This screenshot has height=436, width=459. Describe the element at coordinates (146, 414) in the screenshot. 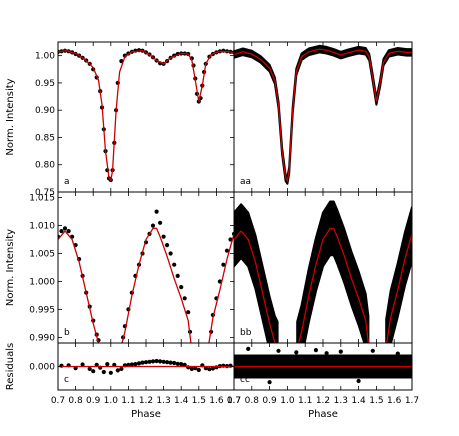

I see `xlabel-c: Phase` at that location.